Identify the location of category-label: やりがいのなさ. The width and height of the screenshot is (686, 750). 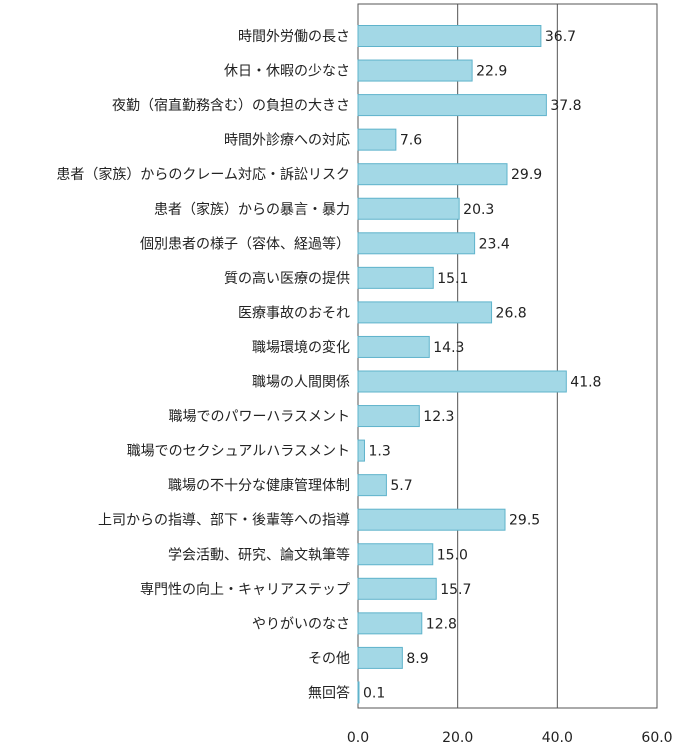
(301, 624).